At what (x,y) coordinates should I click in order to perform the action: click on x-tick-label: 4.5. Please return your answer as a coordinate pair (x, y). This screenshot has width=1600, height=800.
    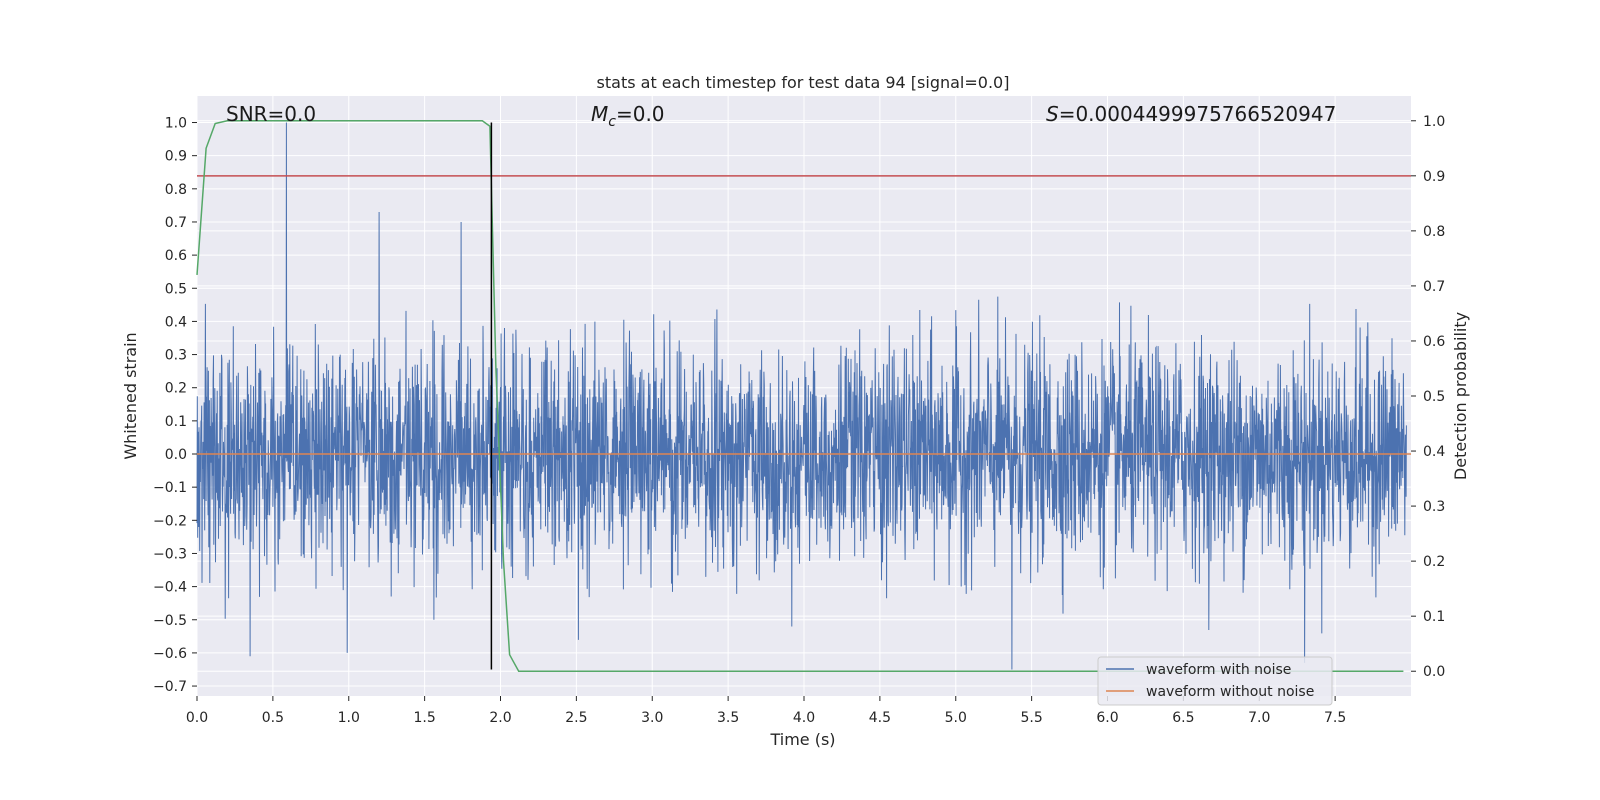
    Looking at the image, I should click on (880, 718).